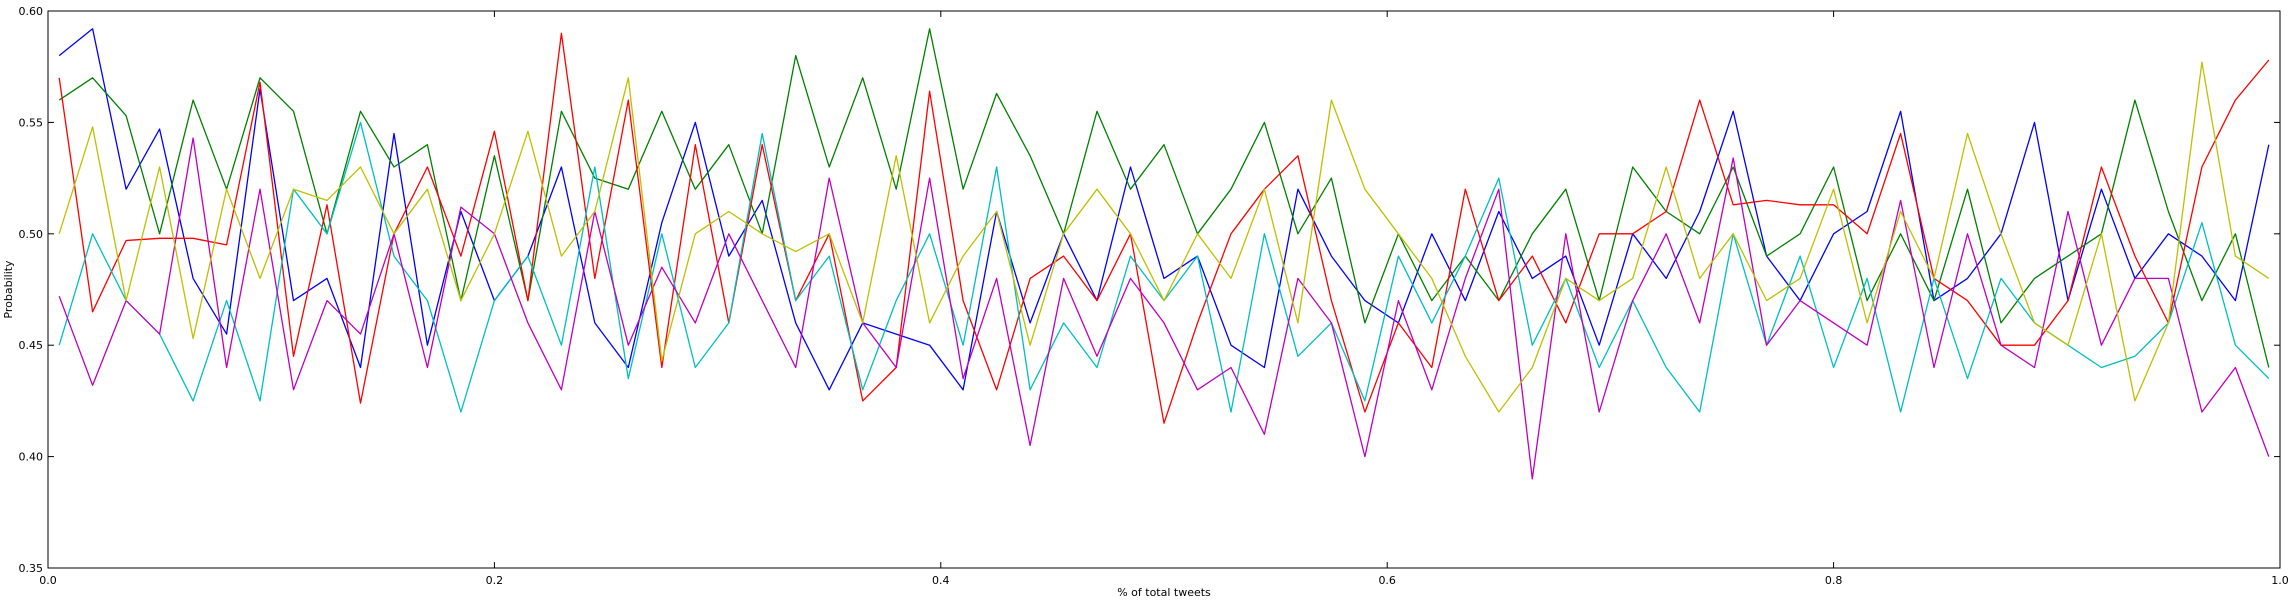  Describe the element at coordinates (31, 457) in the screenshot. I see `y-tick-label: 0.40` at that location.